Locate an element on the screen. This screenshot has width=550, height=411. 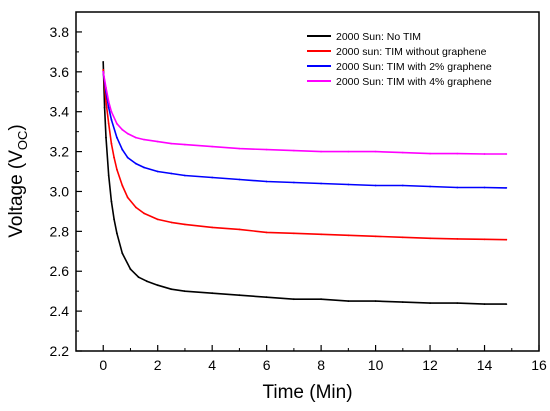
y-tick-label: 3.2 is located at coordinates (60, 152).